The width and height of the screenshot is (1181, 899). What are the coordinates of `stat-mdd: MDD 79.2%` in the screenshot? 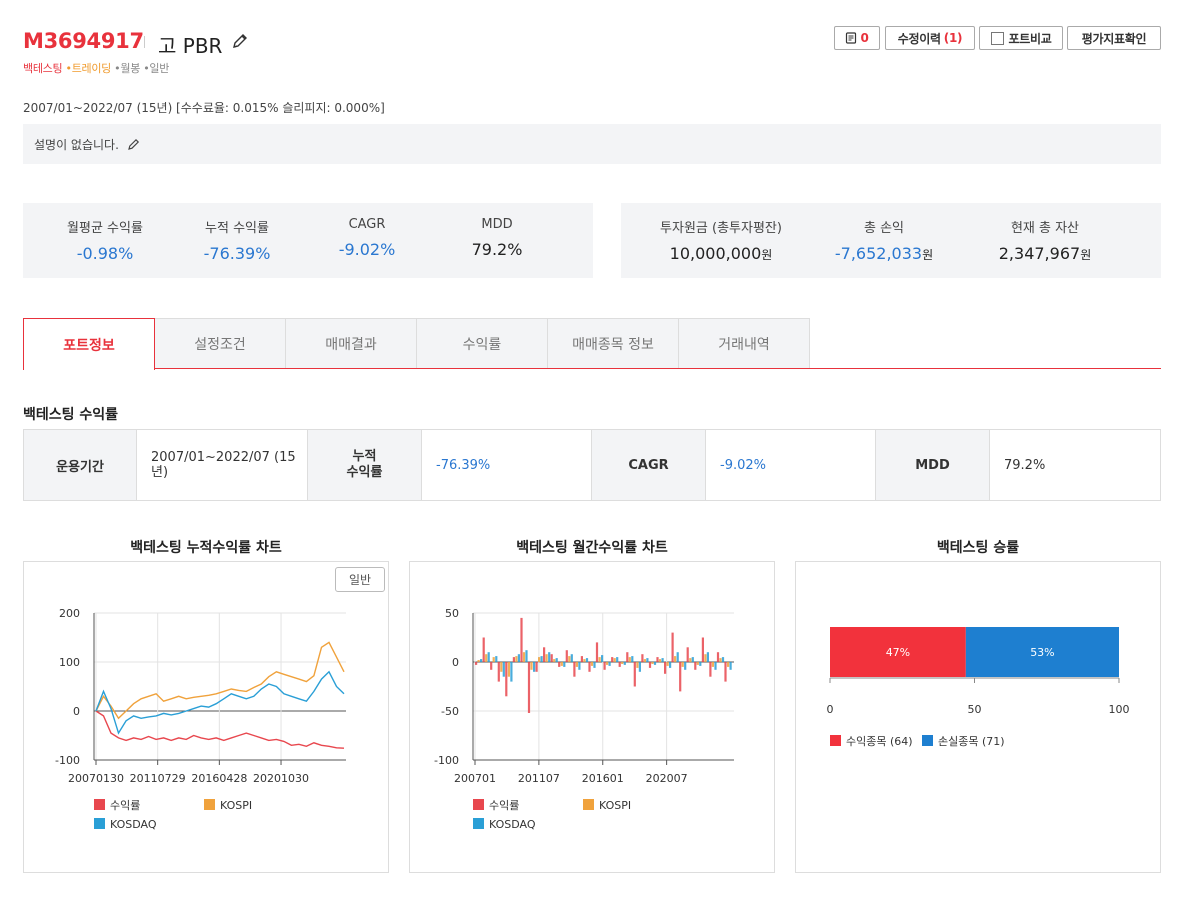 It's located at (497, 238).